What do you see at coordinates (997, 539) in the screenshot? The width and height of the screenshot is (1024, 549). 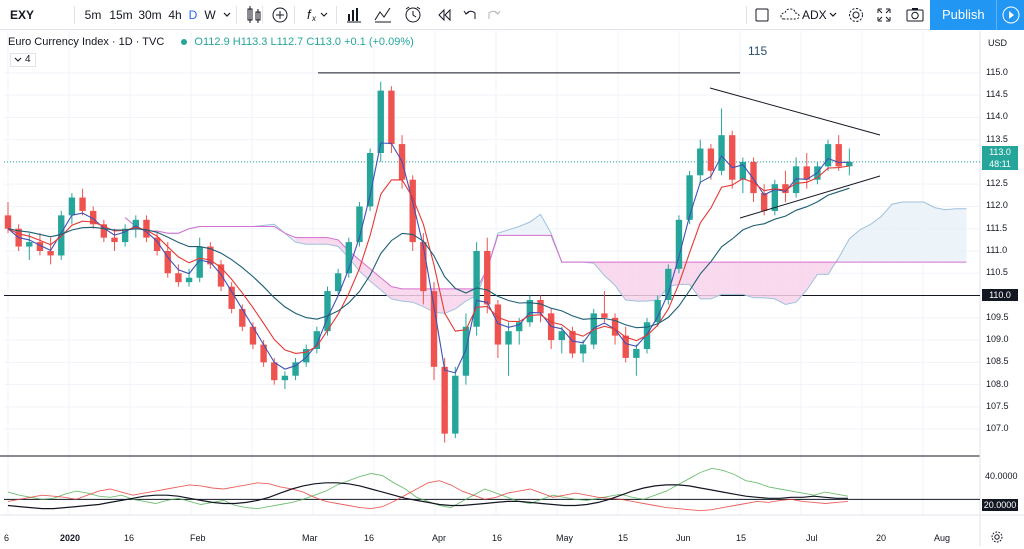 I see `settings-gear-icon` at bounding box center [997, 539].